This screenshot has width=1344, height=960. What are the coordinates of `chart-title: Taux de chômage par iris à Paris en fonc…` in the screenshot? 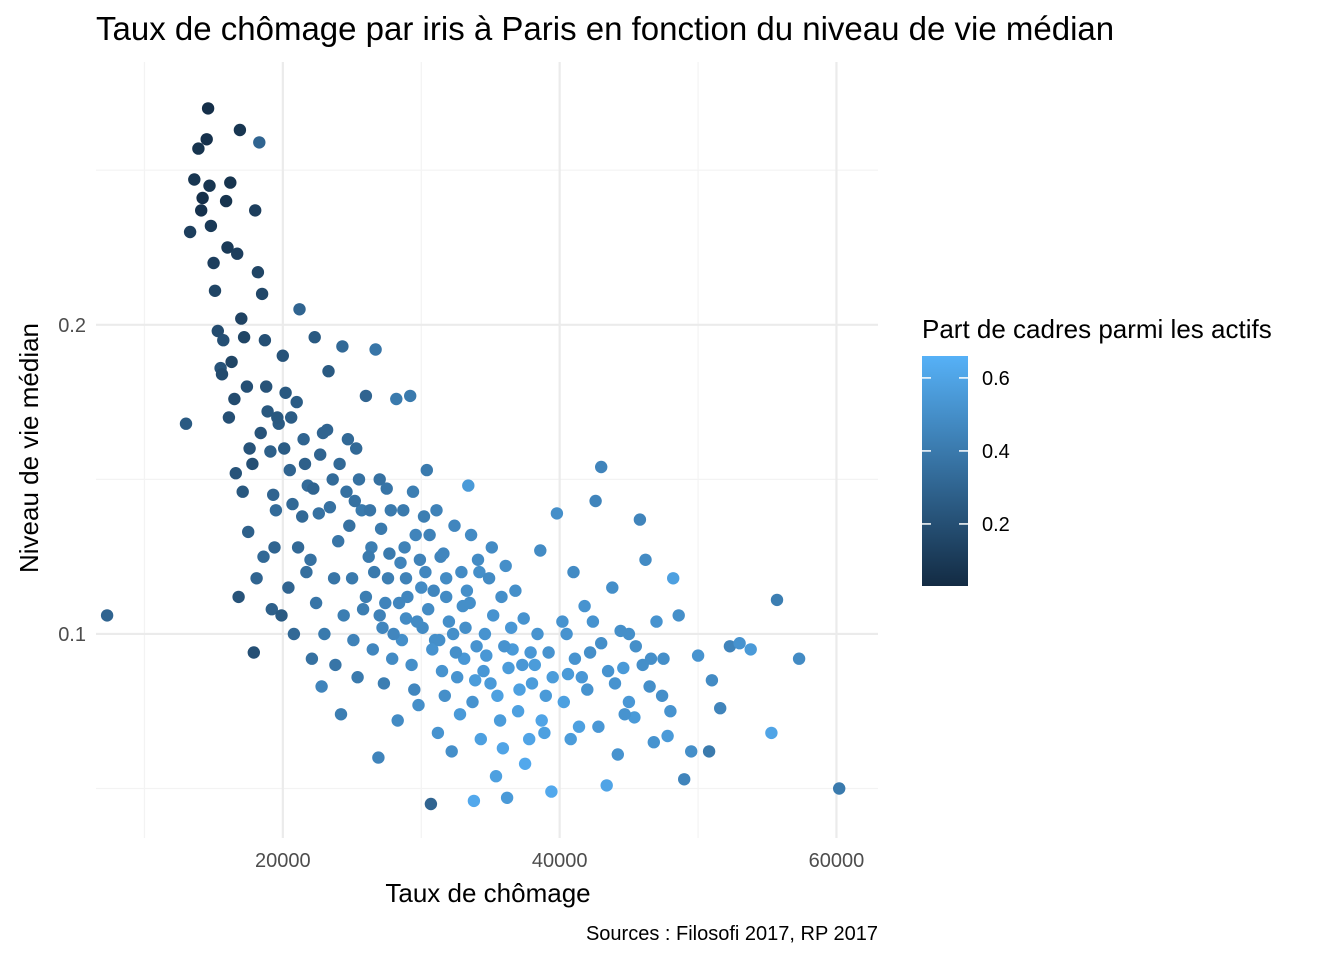 It's located at (605, 28).